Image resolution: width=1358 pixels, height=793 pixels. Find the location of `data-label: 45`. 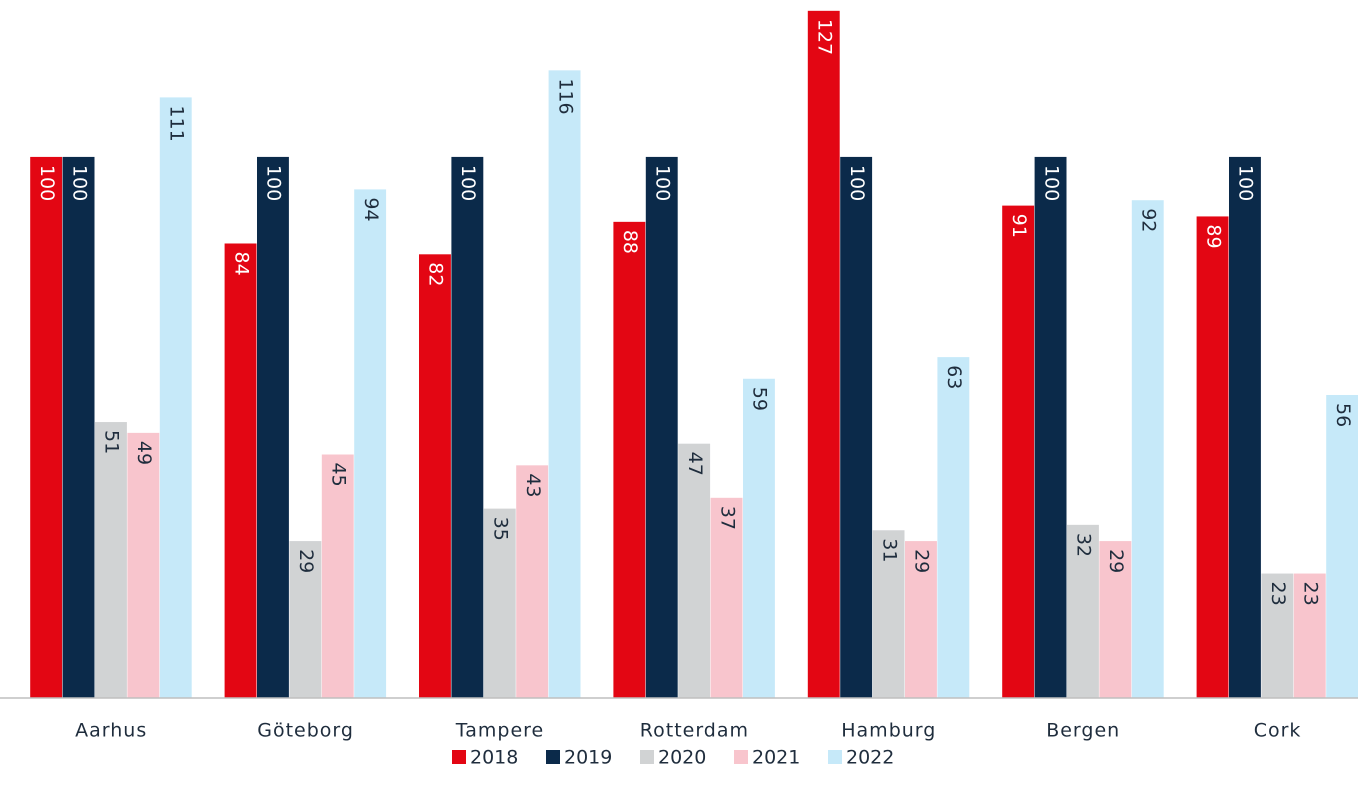

data-label: 45 is located at coordinates (339, 475).